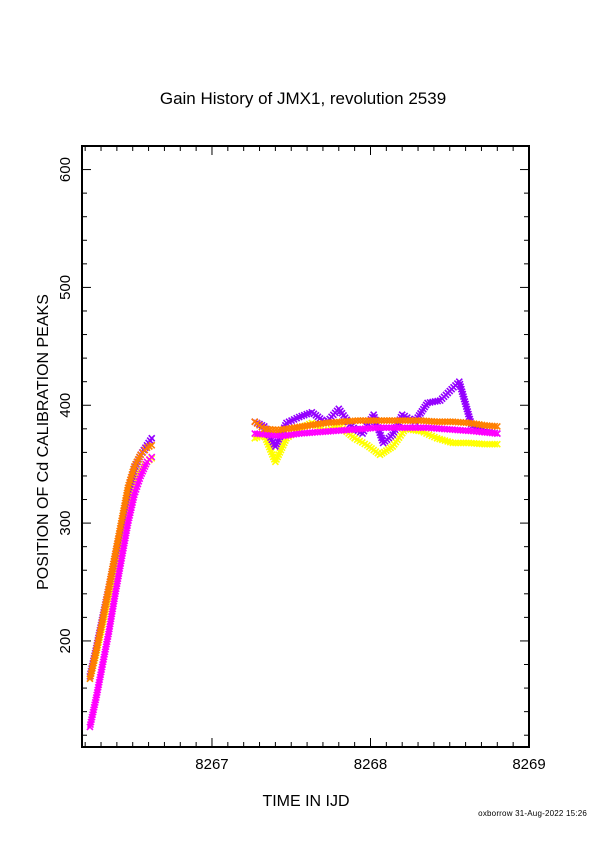 Image resolution: width=595 pixels, height=842 pixels. I want to click on y-tick-label: 500, so click(65, 287).